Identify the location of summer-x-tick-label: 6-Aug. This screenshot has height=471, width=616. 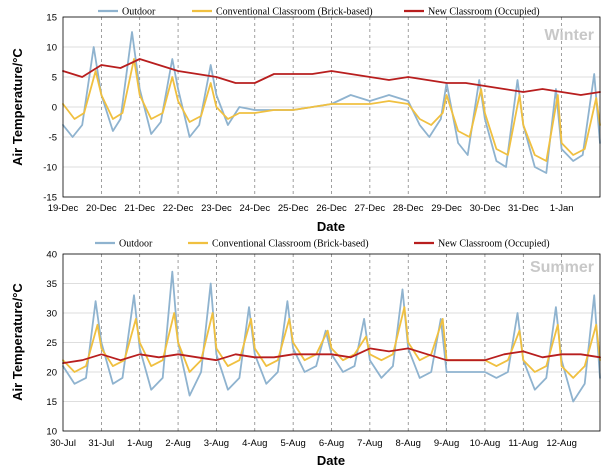
(331, 443).